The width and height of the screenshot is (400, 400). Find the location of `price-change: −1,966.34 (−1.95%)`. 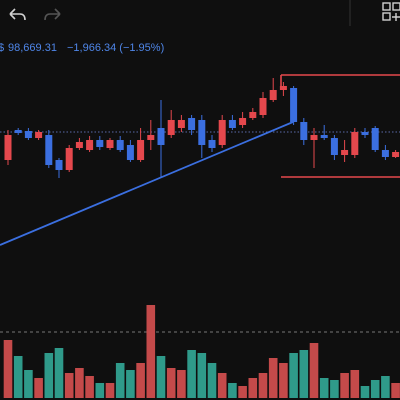

price-change: −1,966.34 (−1.95%) is located at coordinates (115, 48).